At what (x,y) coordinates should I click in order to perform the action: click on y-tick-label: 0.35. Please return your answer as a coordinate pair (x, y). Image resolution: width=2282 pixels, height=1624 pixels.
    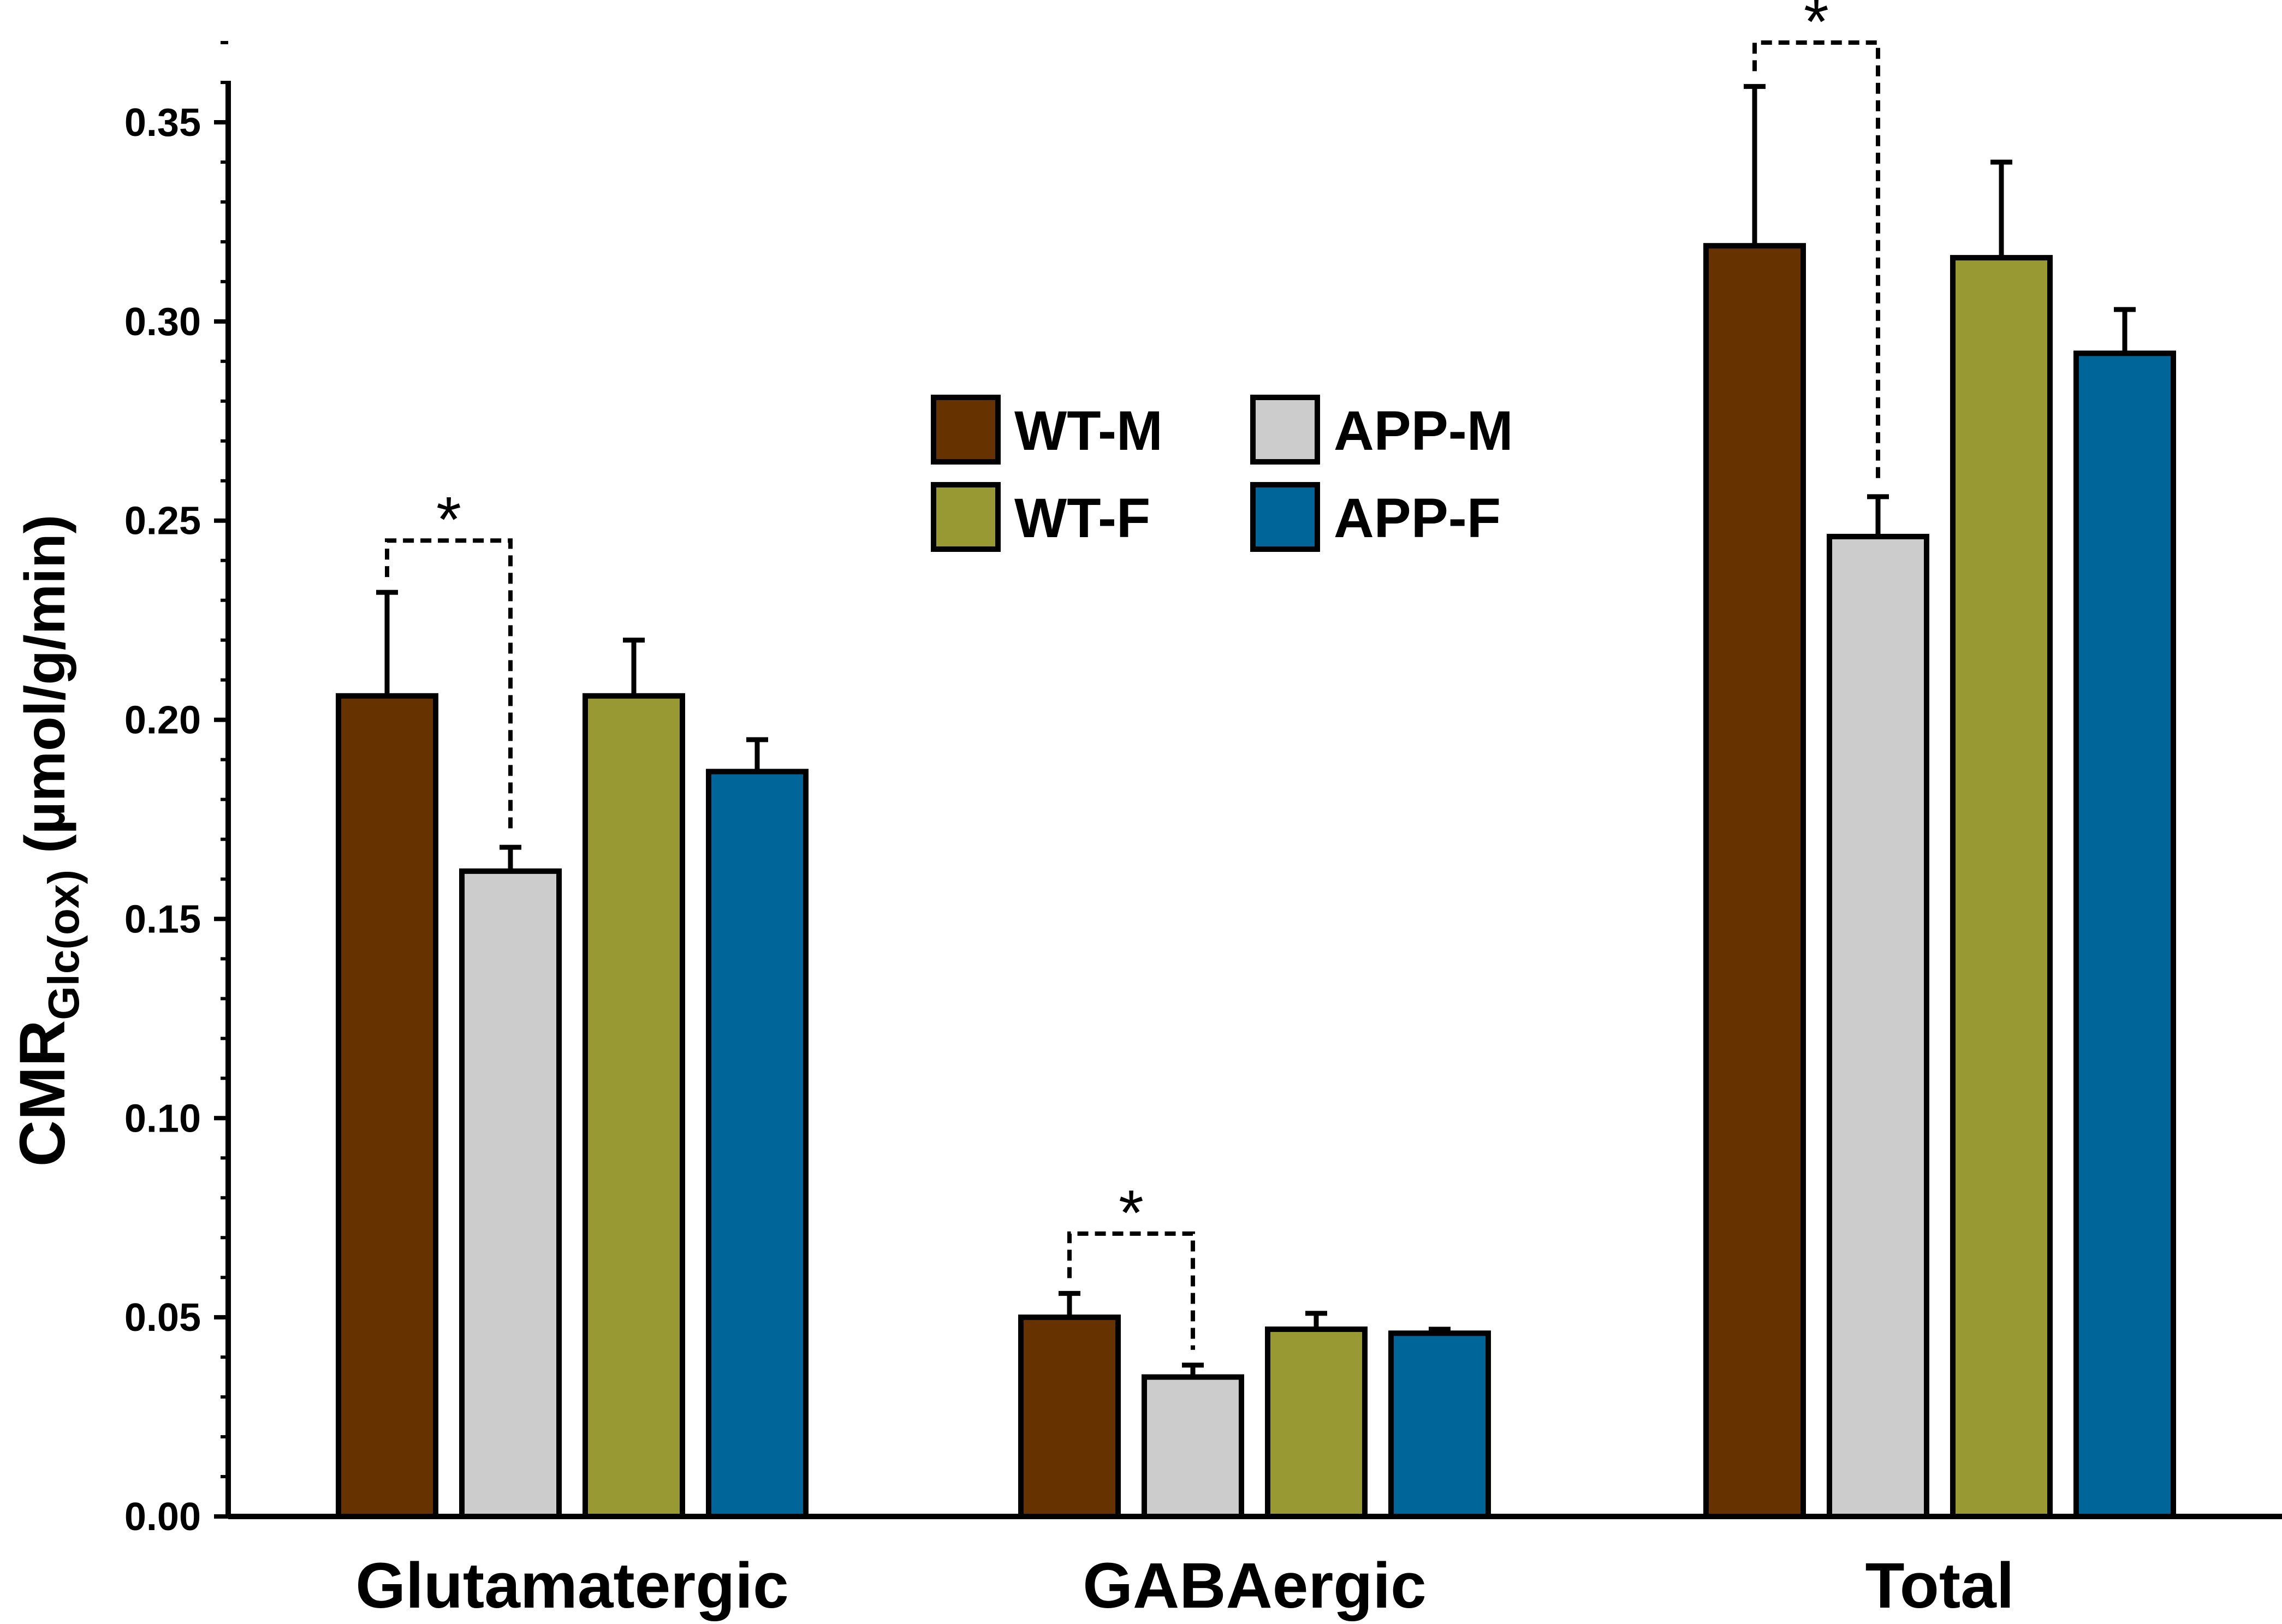
    Looking at the image, I should click on (162, 123).